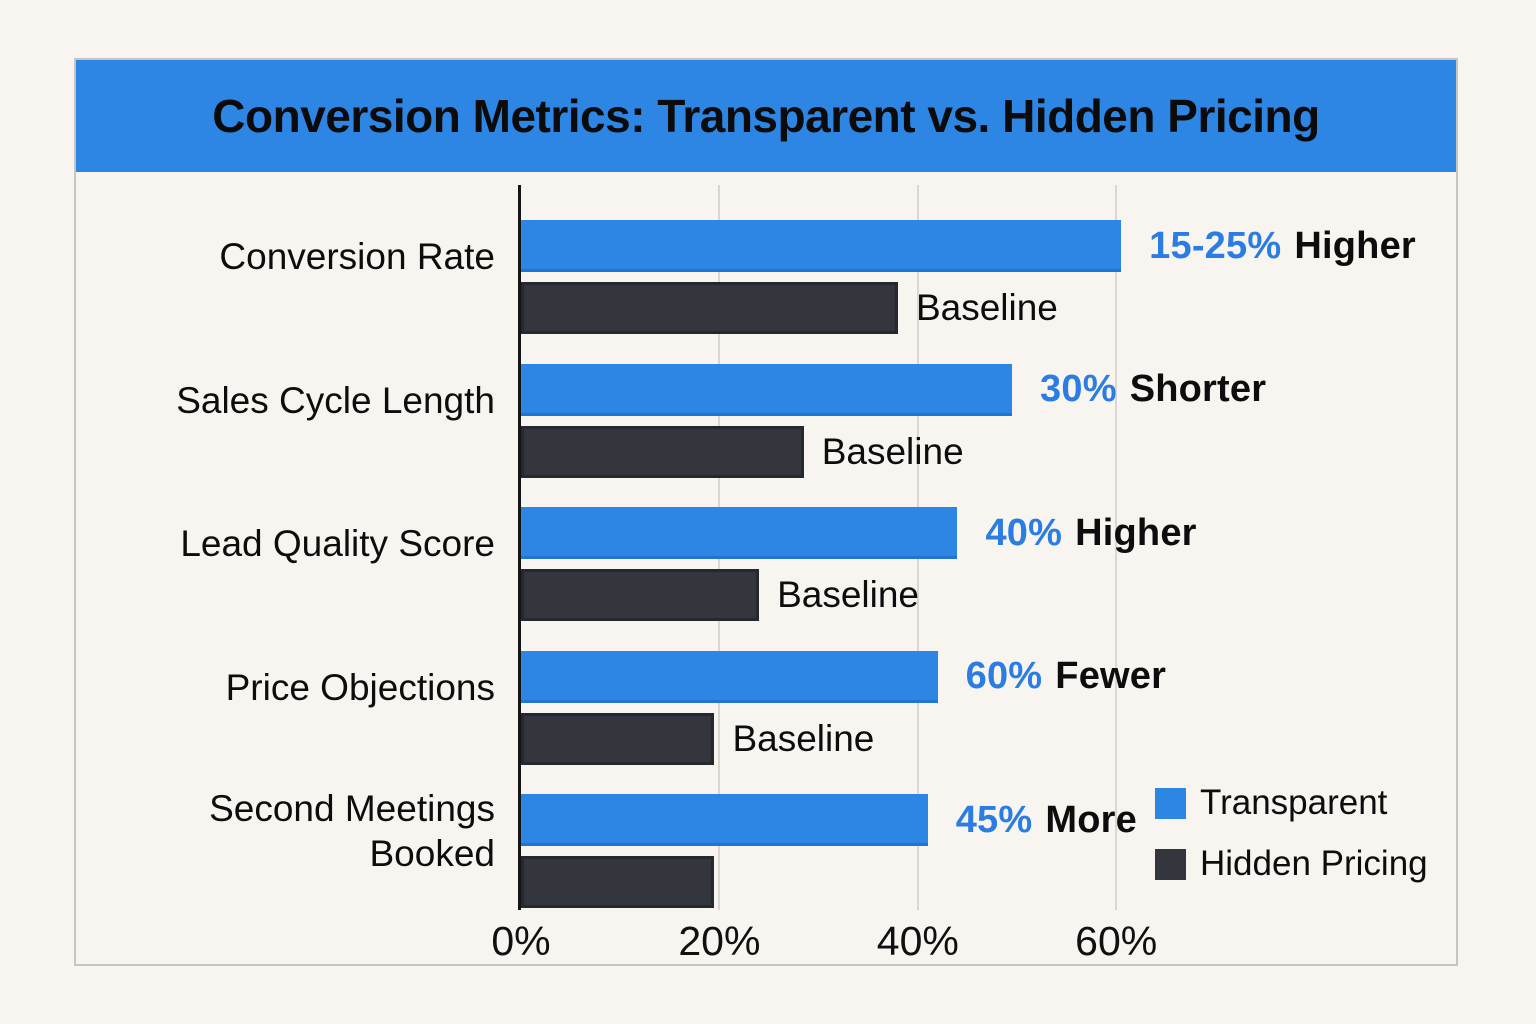  I want to click on baseline-label-conversion-rate: Baseline, so click(986, 307).